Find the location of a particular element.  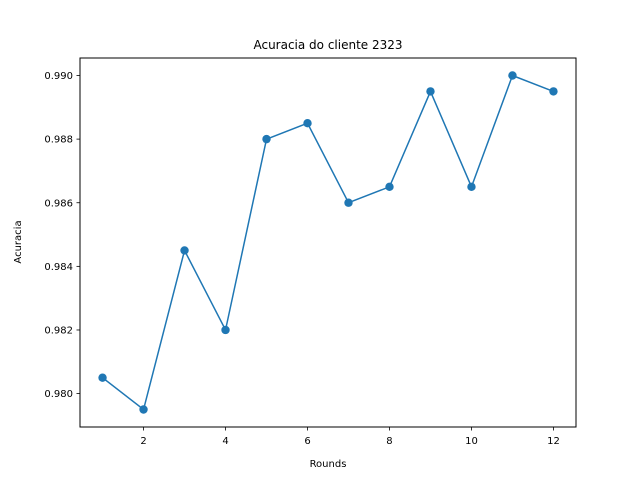

x-tick-label: 4 is located at coordinates (225, 441).